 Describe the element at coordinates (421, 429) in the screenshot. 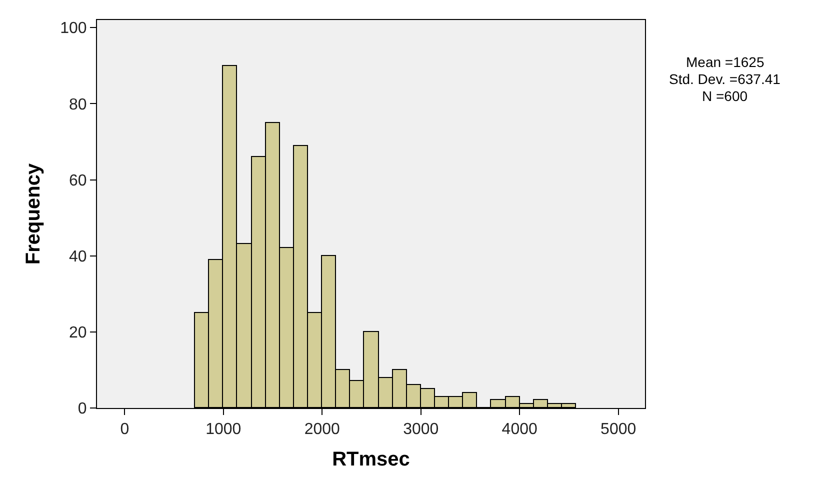

I see `x-tick-label: 3000` at that location.